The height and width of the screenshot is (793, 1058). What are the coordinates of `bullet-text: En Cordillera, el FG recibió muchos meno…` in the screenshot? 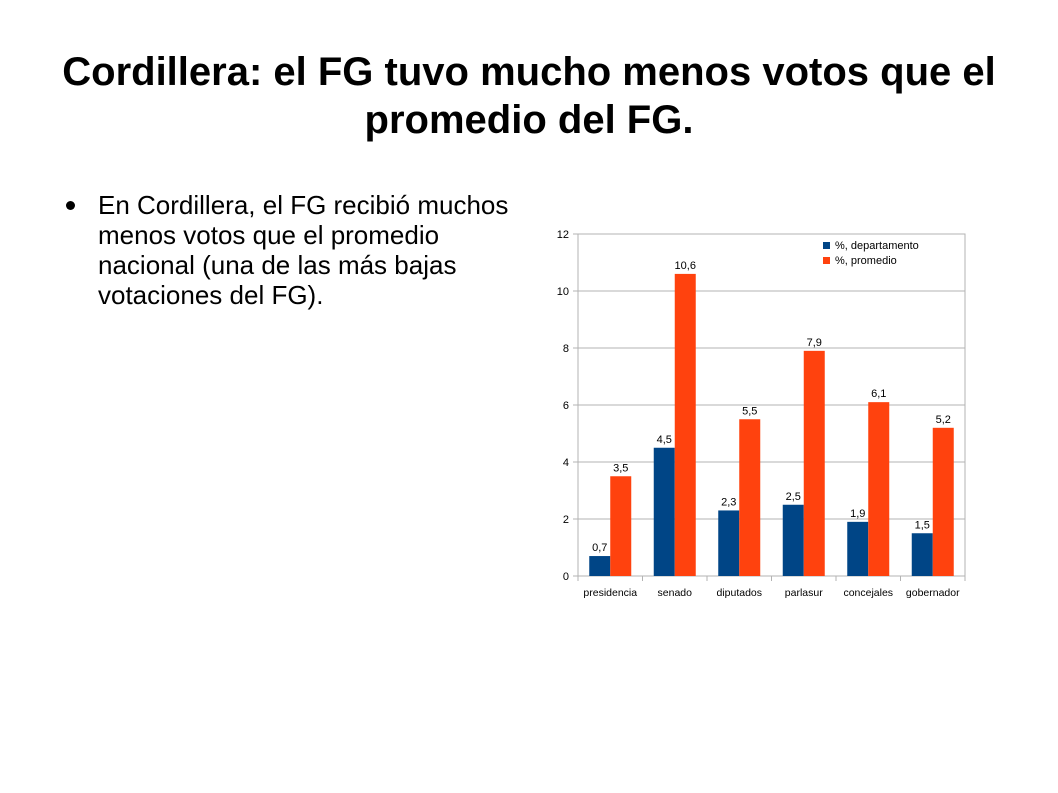 It's located at (303, 250).